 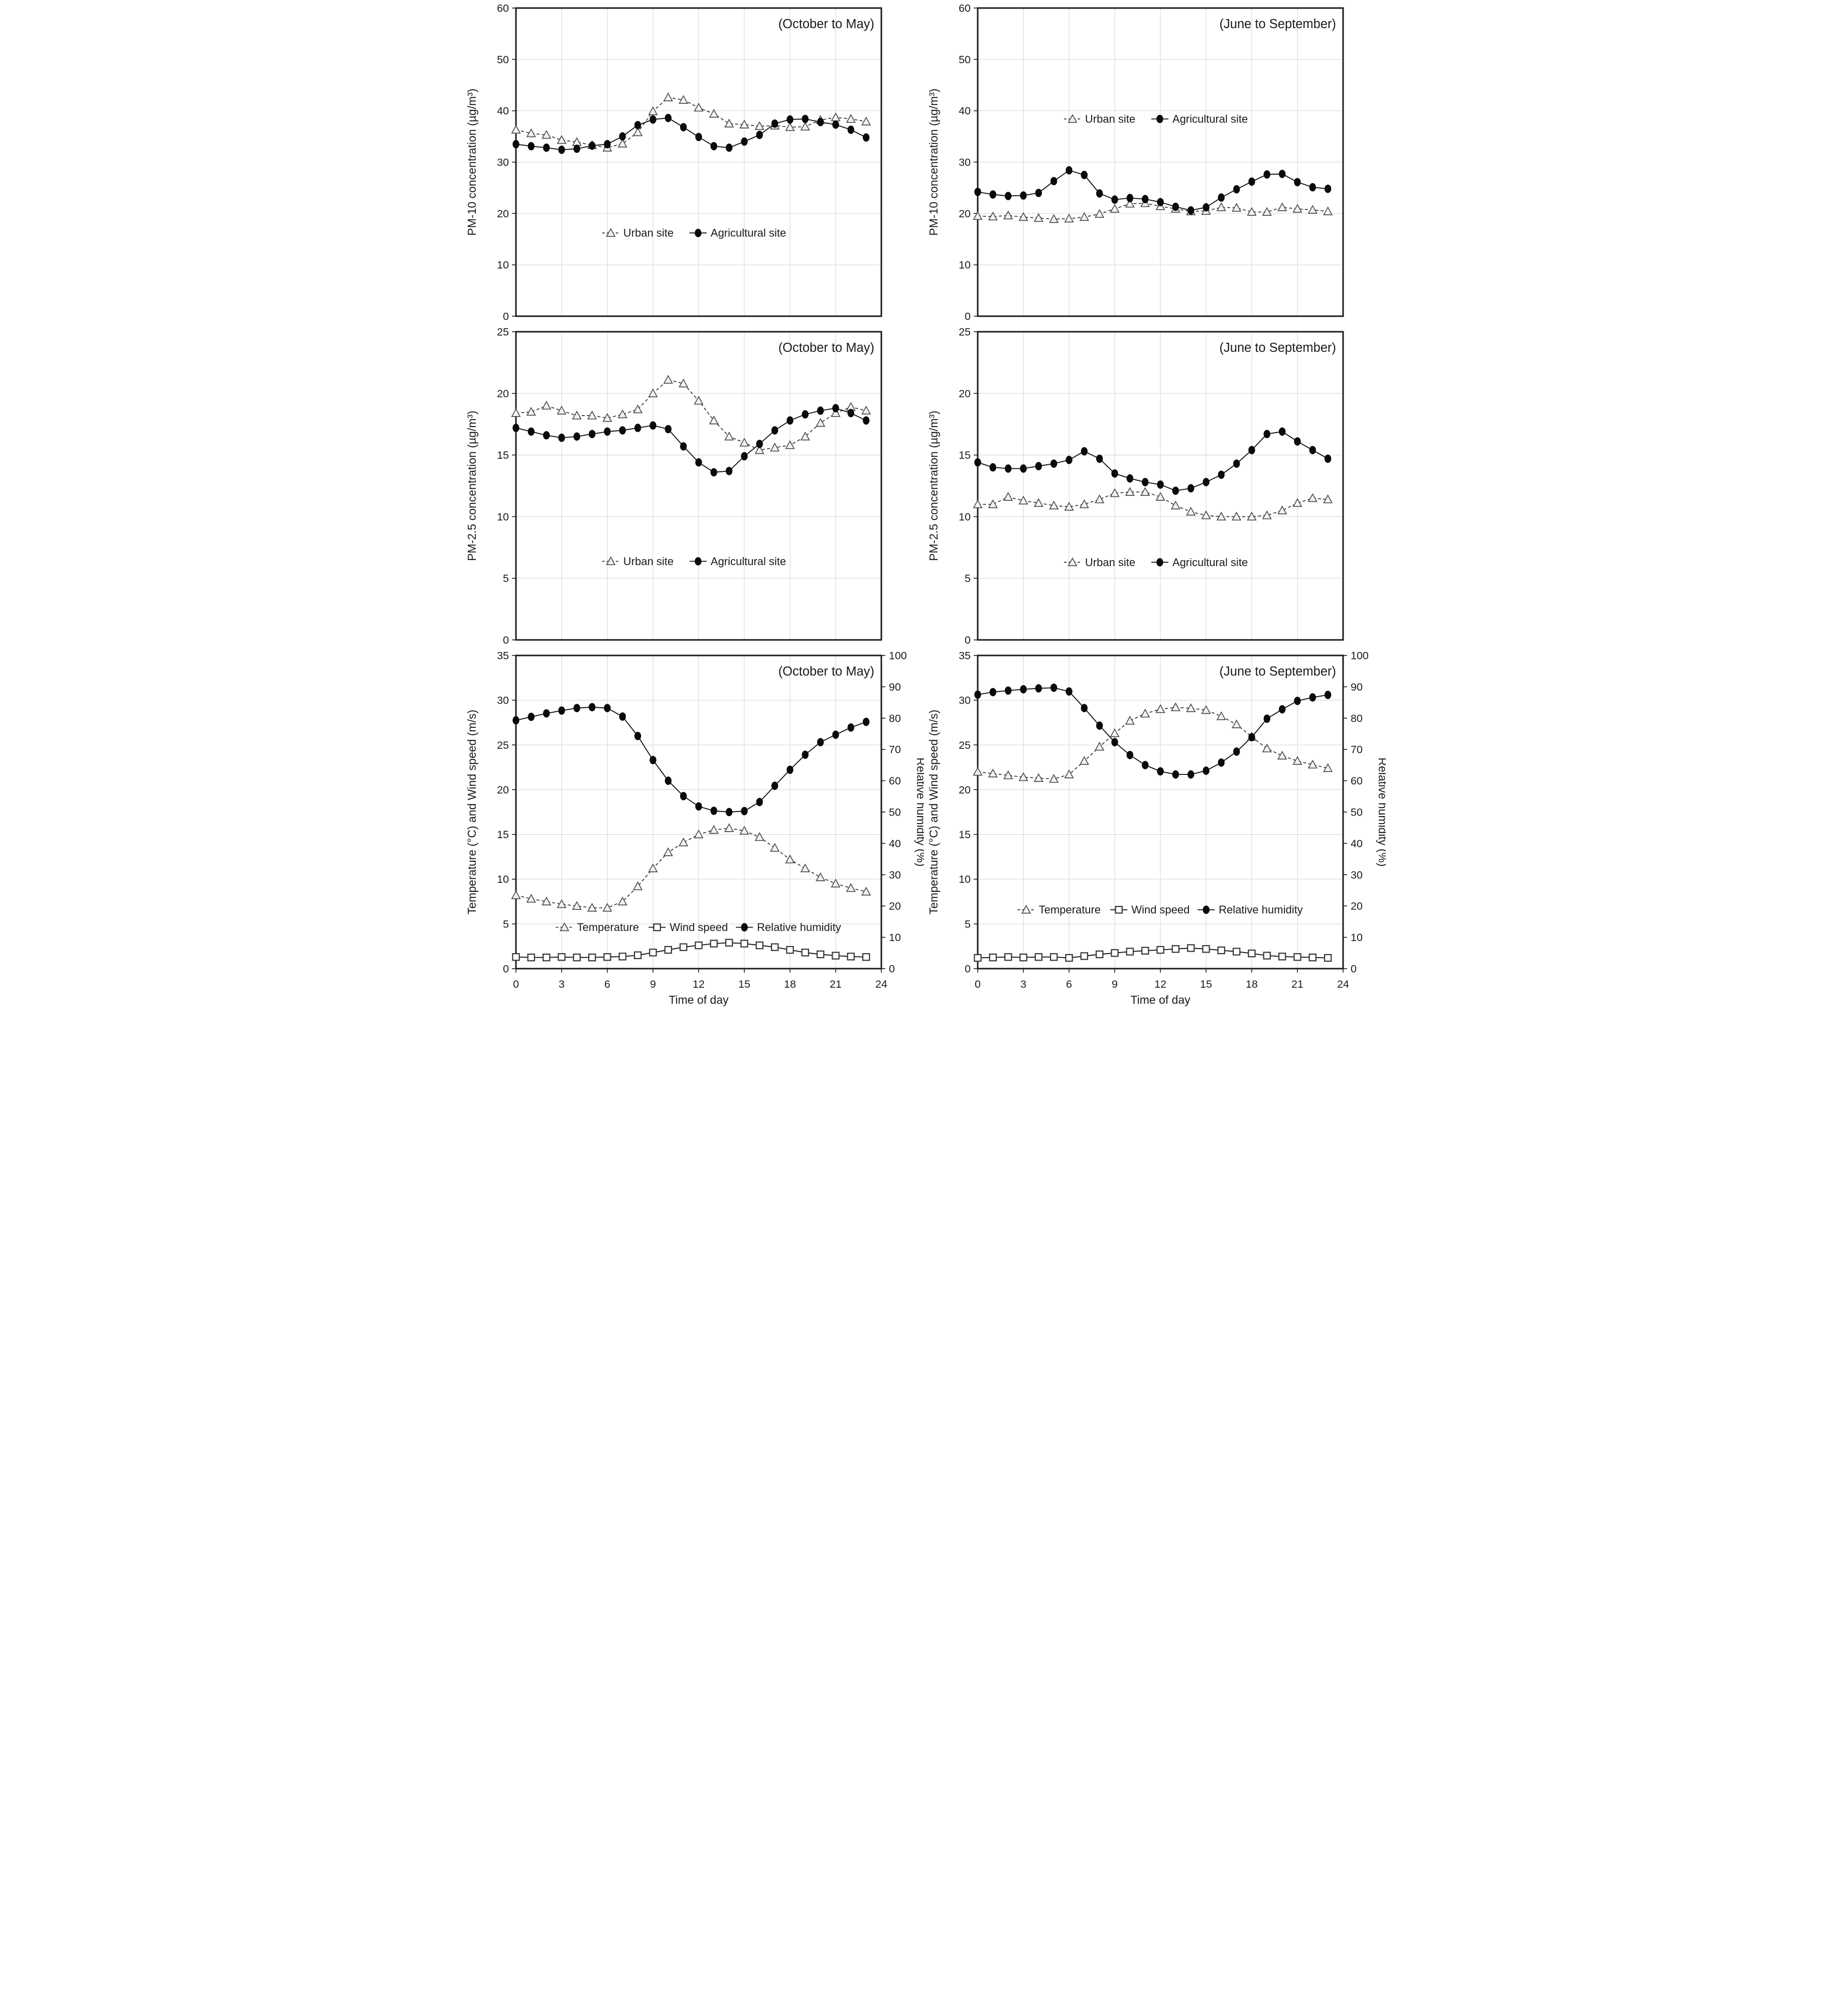 What do you see at coordinates (968, 640) in the screenshot?
I see `y-tick-label: 0` at bounding box center [968, 640].